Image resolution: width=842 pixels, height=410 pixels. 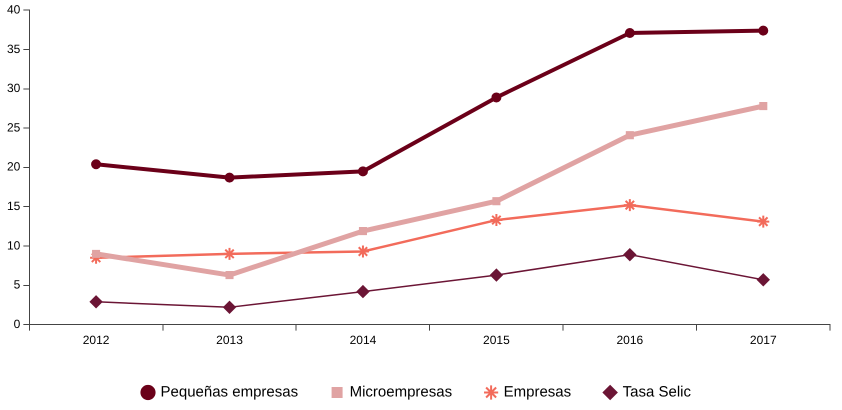 I want to click on y-tick-label: 35, so click(x=13, y=49).